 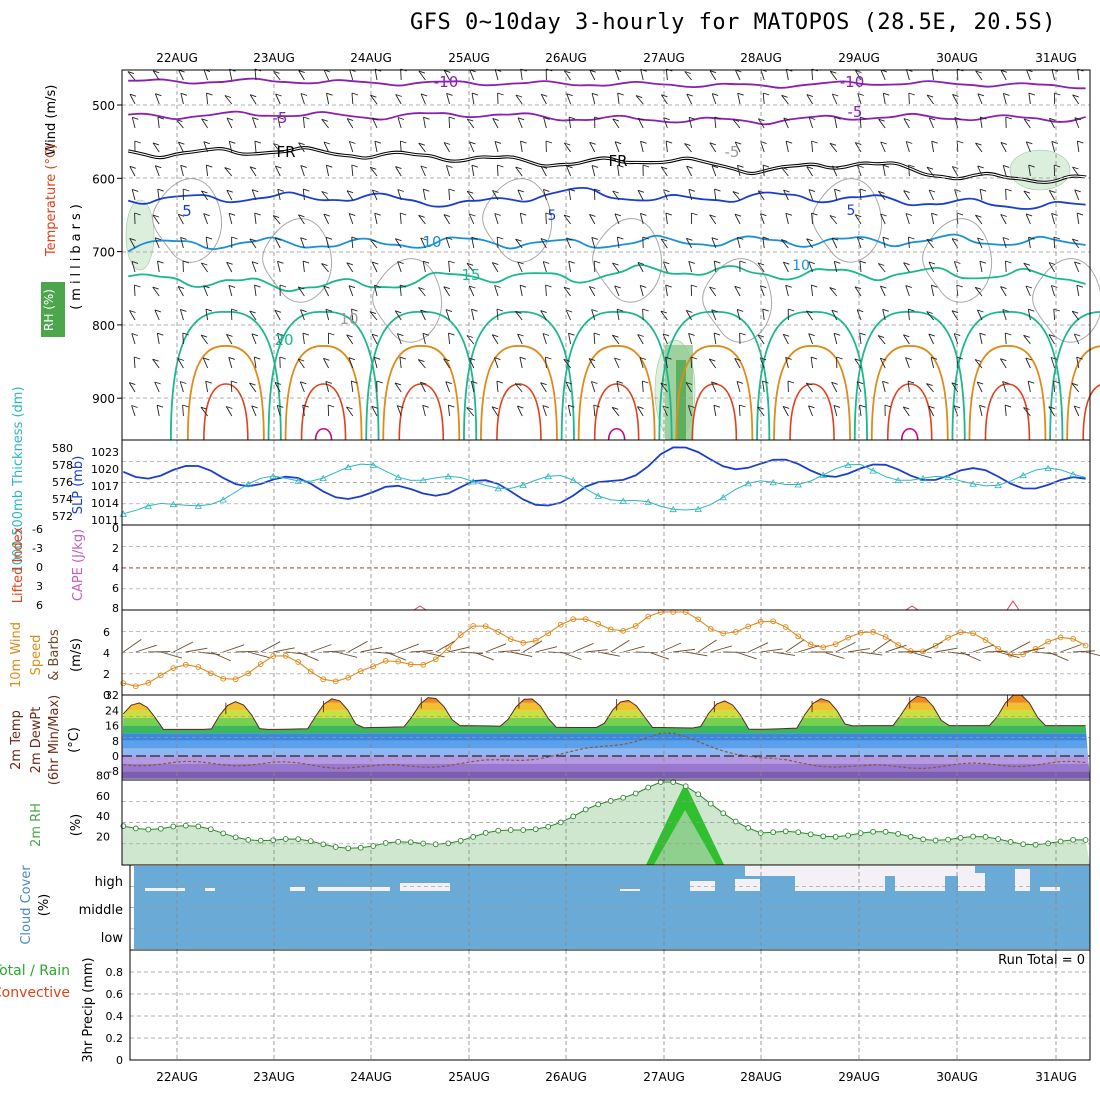 What do you see at coordinates (140, 235) in the screenshot?
I see `rh-shading` at bounding box center [140, 235].